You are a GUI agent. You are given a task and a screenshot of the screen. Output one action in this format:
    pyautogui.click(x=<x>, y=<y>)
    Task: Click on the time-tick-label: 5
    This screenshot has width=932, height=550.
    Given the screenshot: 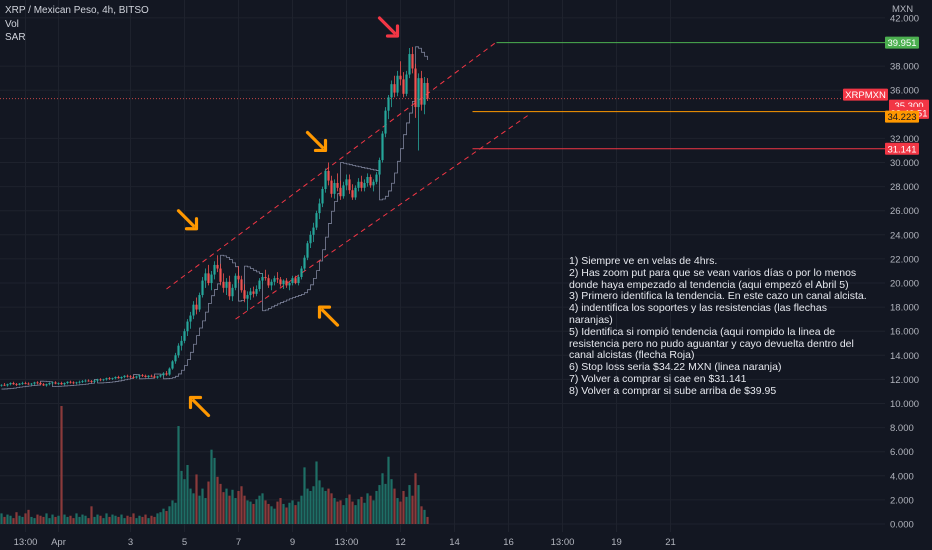 What is the action you would take?
    pyautogui.click(x=184, y=542)
    